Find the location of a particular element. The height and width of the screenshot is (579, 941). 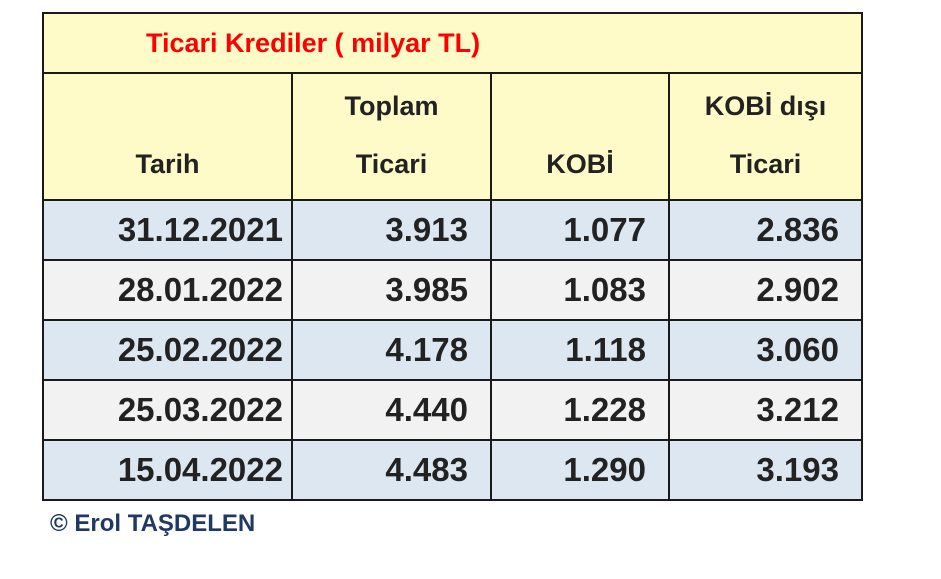

date-cell: 15.04.2022 is located at coordinates (167, 470).